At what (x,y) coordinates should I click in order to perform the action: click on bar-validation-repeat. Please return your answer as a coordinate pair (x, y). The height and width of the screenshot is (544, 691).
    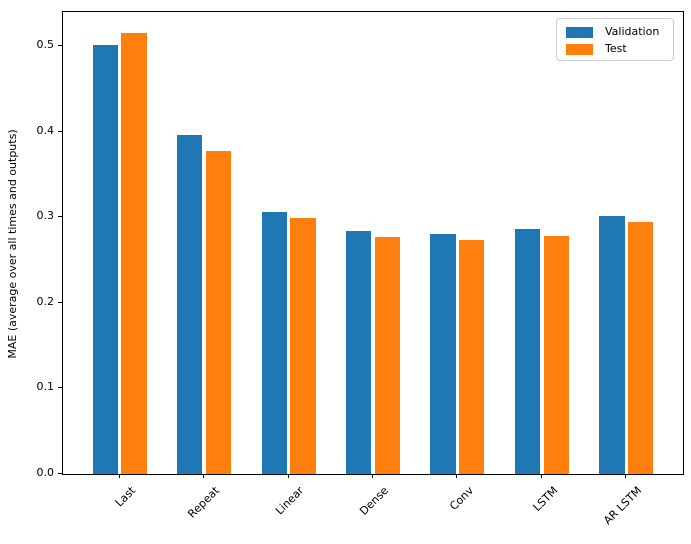
    Looking at the image, I should click on (190, 304).